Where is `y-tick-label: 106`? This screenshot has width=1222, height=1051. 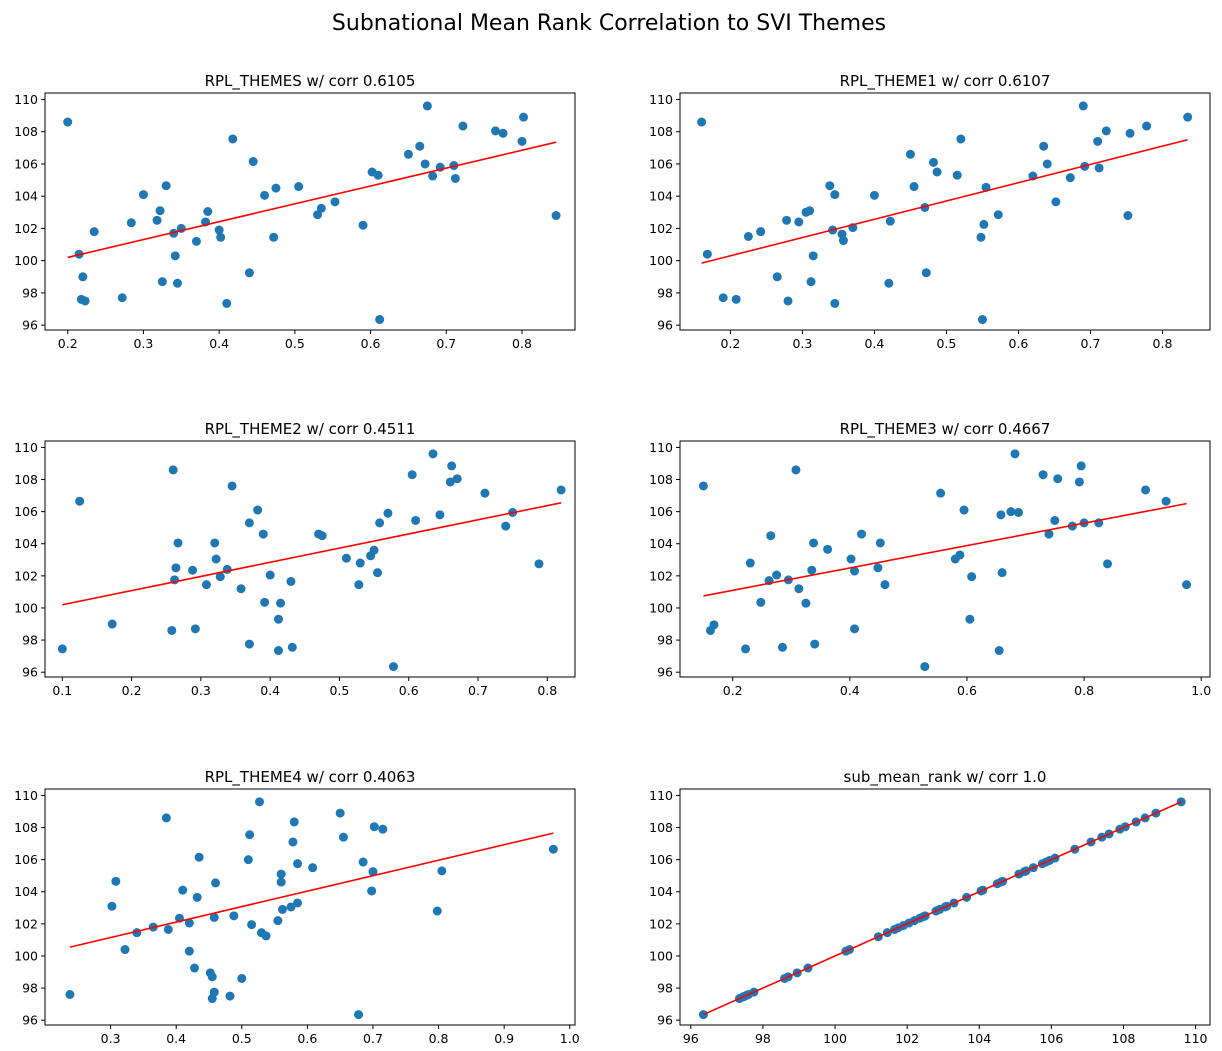 y-tick-label: 106 is located at coordinates (661, 163).